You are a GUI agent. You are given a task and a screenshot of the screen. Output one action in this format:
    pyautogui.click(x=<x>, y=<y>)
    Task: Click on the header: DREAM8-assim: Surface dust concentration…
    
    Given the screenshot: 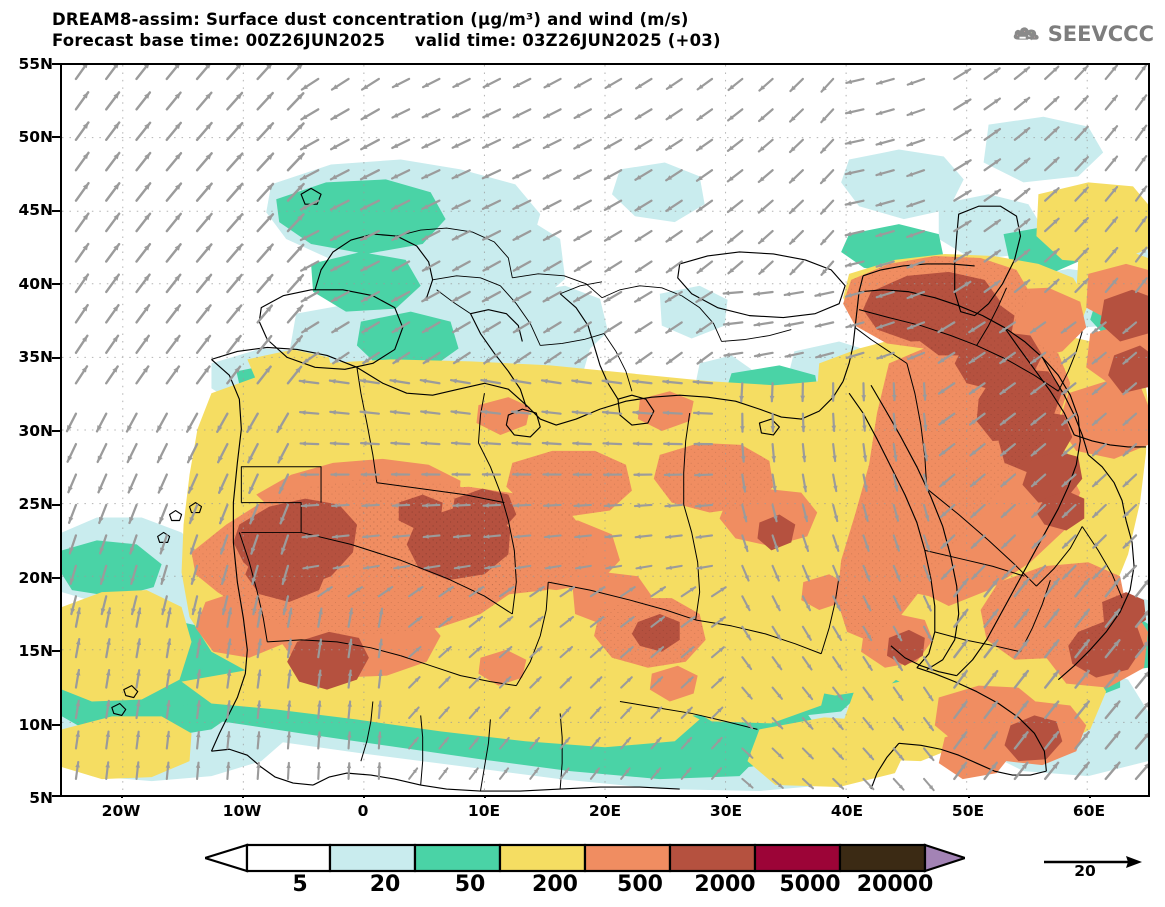 What is the action you would take?
    pyautogui.click(x=582, y=30)
    